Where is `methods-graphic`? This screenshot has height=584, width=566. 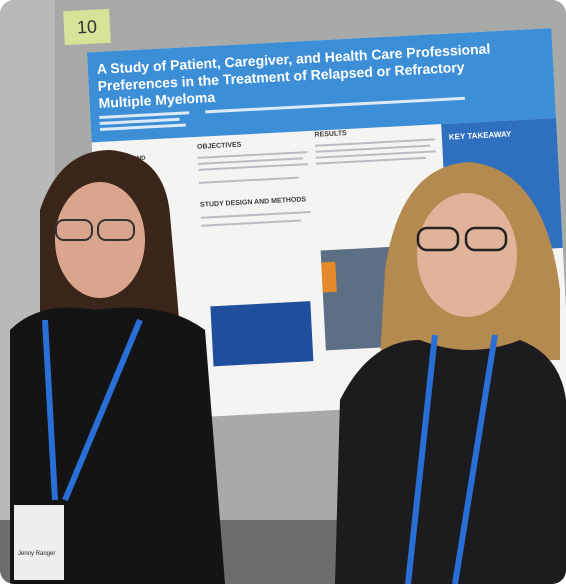 methods-graphic is located at coordinates (262, 334).